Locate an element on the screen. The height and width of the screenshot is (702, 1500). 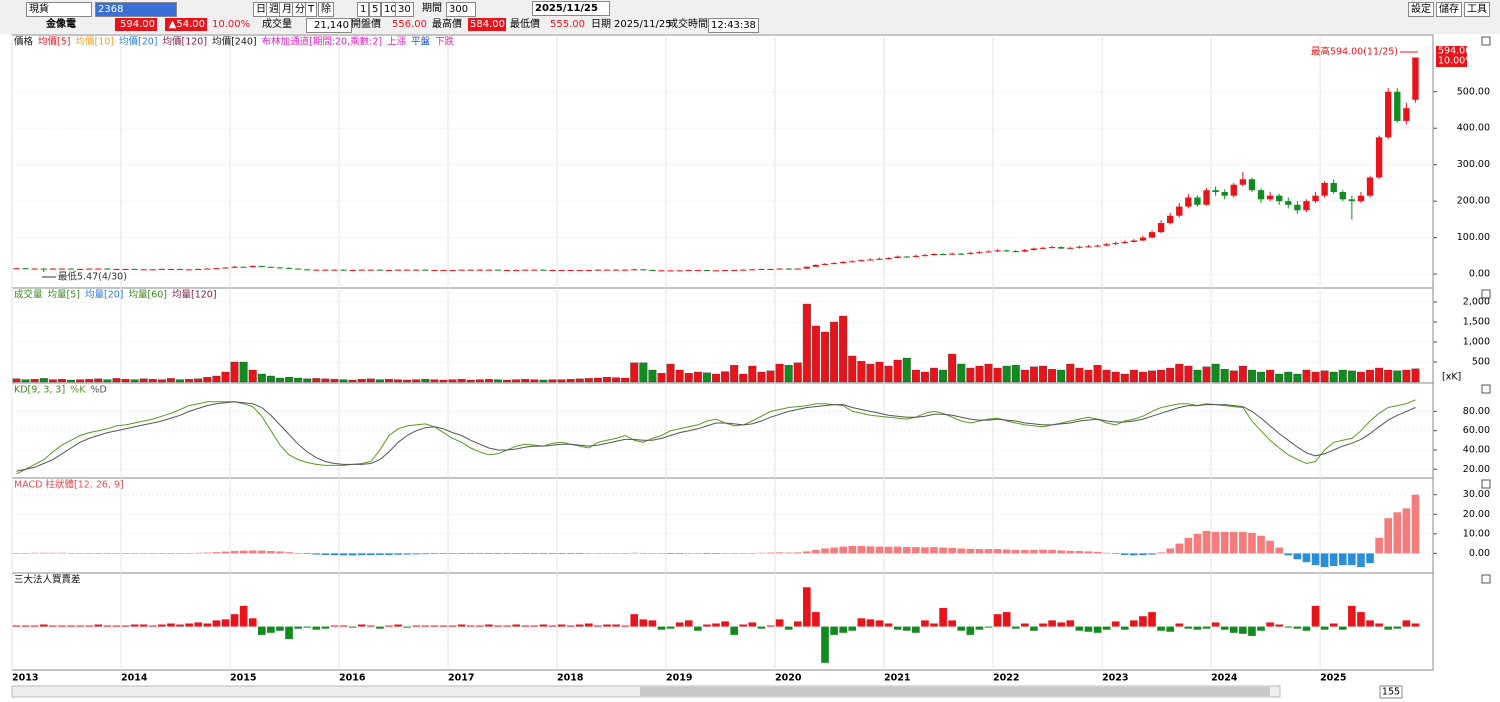
scroll-thumb is located at coordinates (955, 691).